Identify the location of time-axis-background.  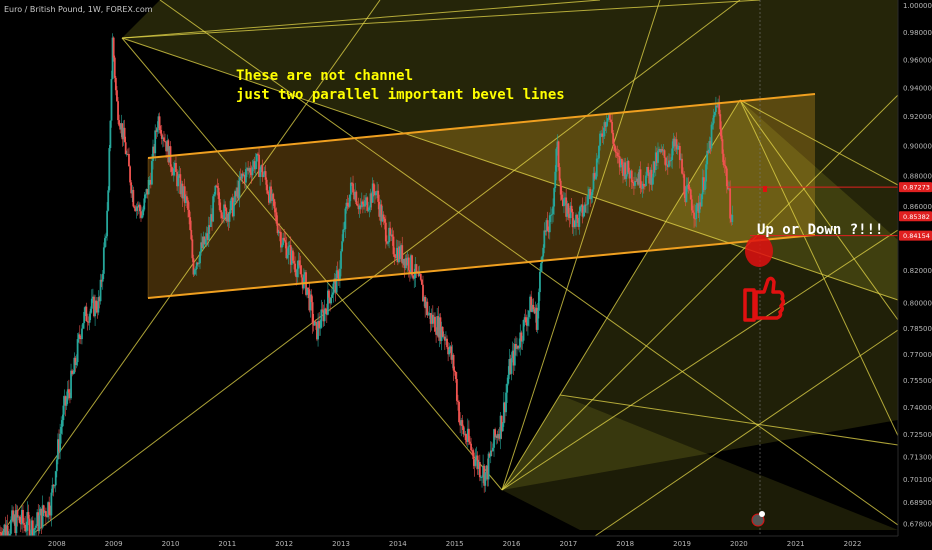
(466, 543).